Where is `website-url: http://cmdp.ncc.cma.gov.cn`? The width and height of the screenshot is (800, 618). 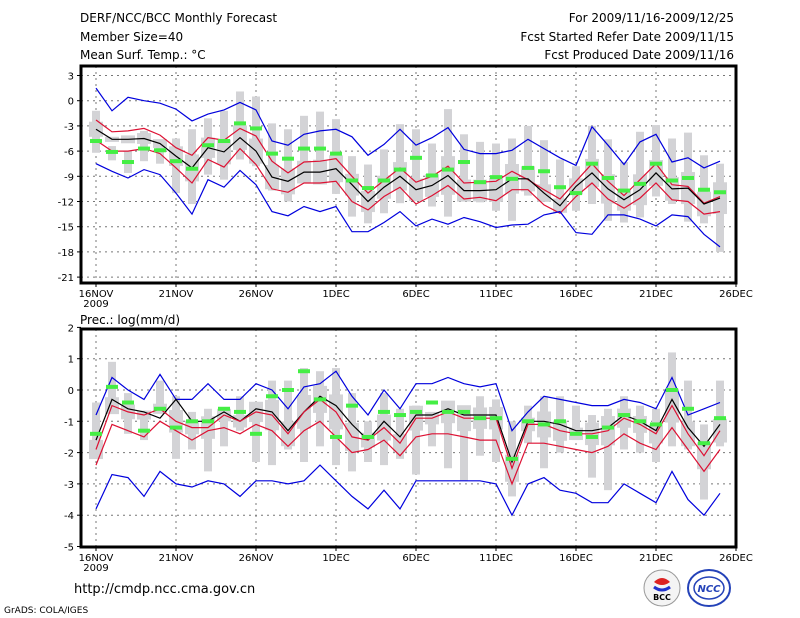 website-url: http://cmdp.ncc.cma.gov.cn is located at coordinates (165, 589).